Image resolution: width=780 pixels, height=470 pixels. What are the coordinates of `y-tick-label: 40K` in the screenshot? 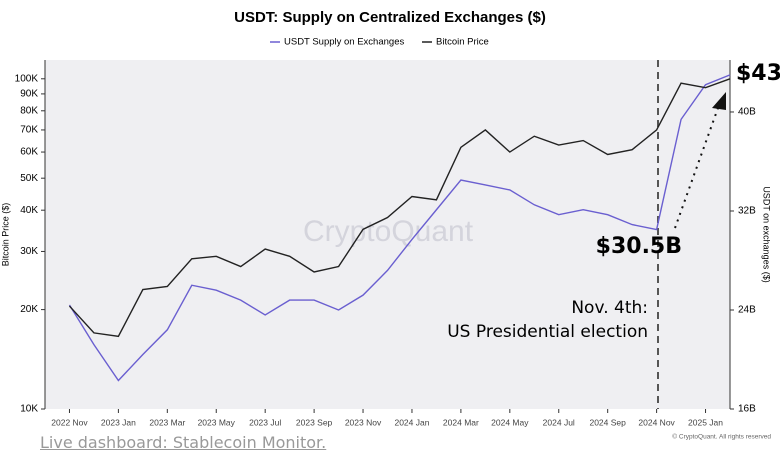 It's located at (29, 210).